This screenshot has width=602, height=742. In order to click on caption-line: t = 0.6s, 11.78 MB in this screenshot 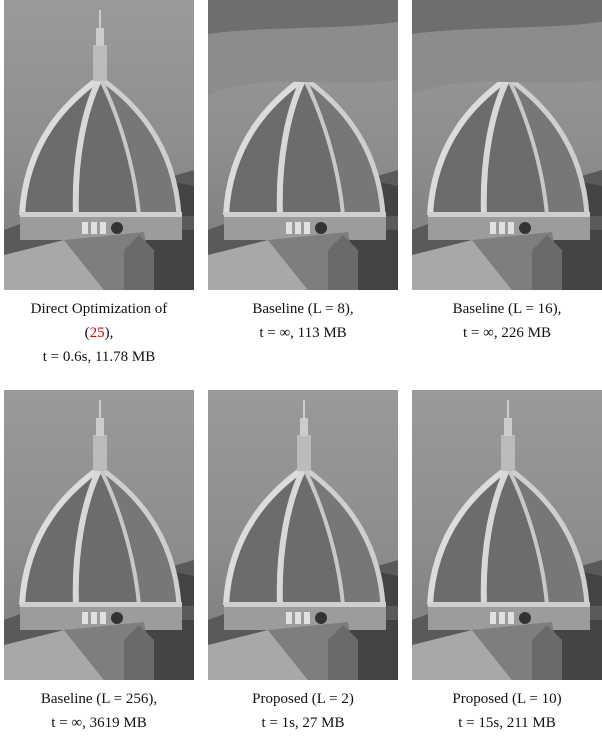, I will do `click(99, 357)`.